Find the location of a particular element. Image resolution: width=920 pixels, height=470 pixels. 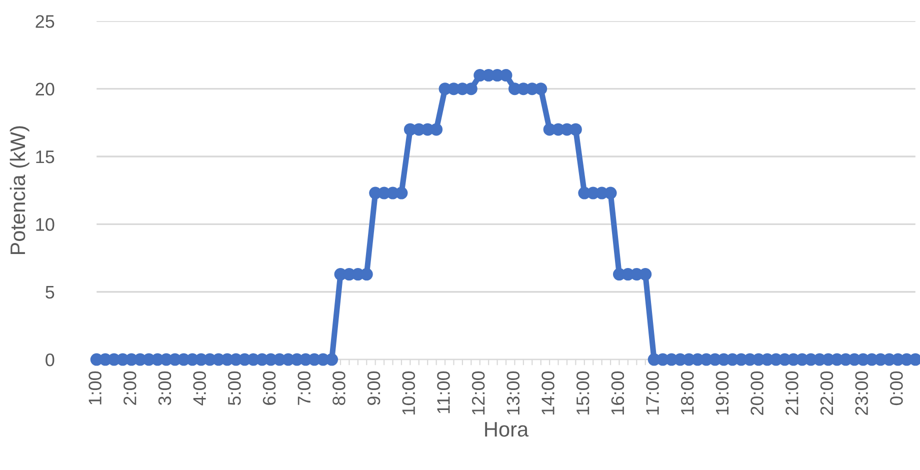

x-tick-label: 7:00 is located at coordinates (304, 388).